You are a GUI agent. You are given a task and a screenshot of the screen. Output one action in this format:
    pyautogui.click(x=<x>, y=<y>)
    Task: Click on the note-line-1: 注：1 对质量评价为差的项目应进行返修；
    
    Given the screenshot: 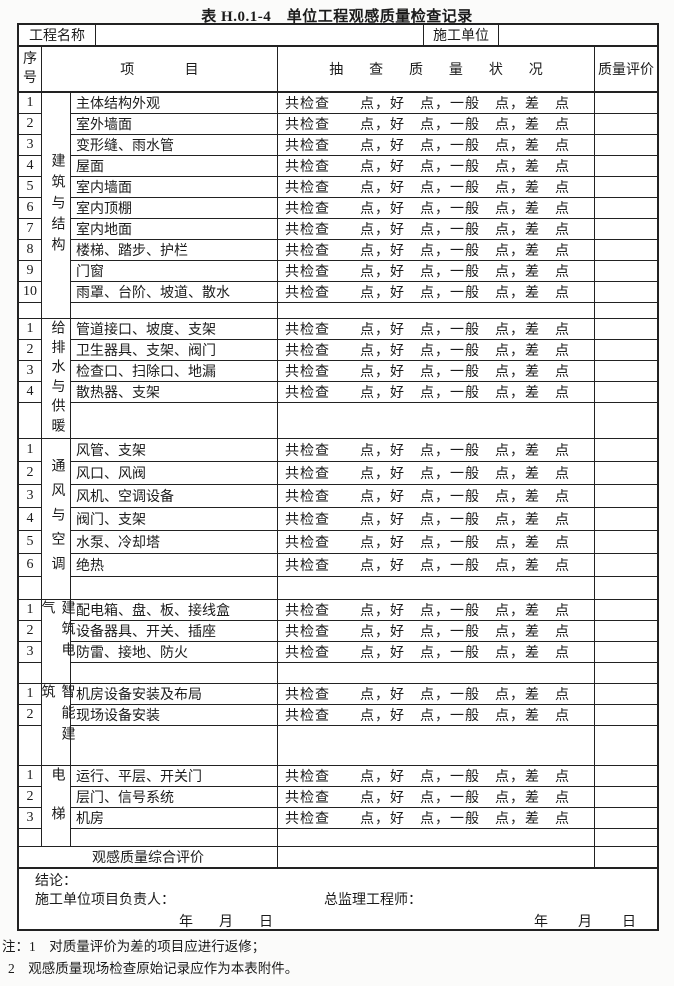 What is the action you would take?
    pyautogui.click(x=134, y=946)
    